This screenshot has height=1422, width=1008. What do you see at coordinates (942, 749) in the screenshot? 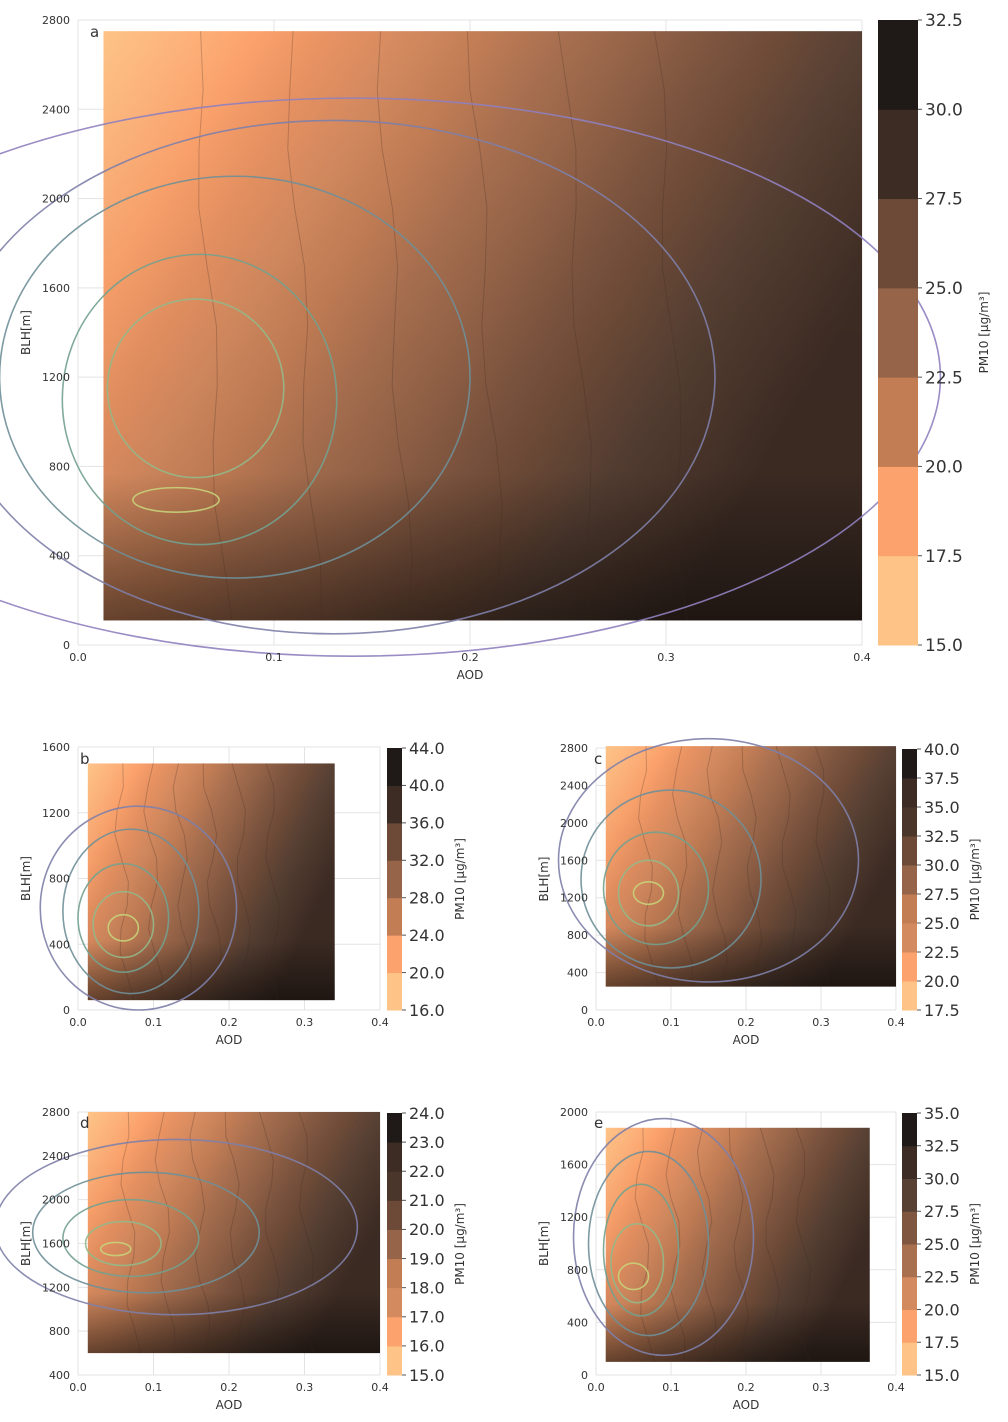
I see `colorbar-tick-label: 40.0` at bounding box center [942, 749].